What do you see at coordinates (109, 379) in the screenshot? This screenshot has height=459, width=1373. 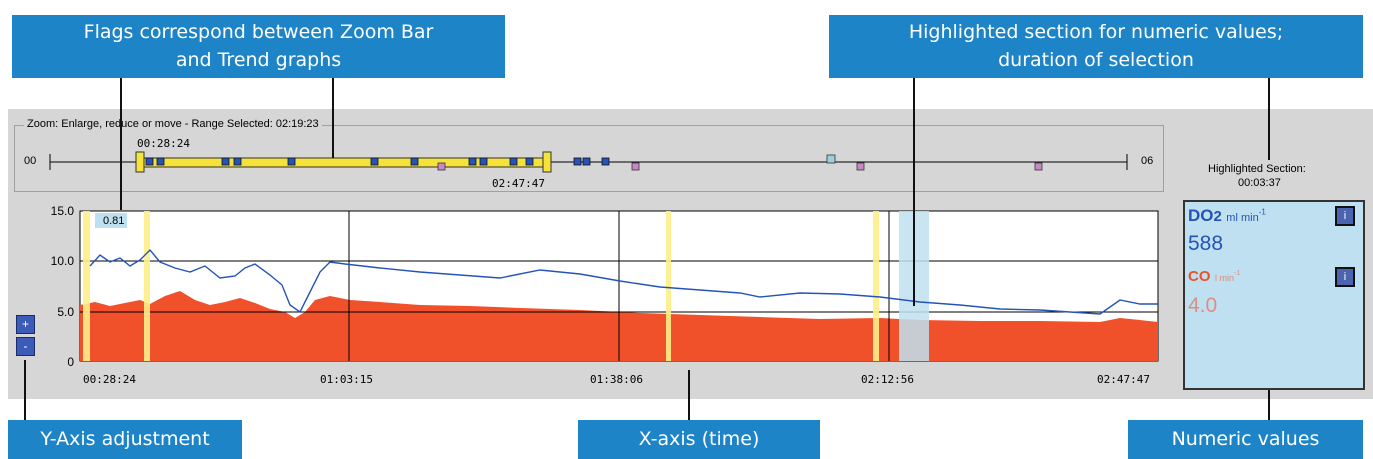 I see `x-tick-1: 00:28:24` at bounding box center [109, 379].